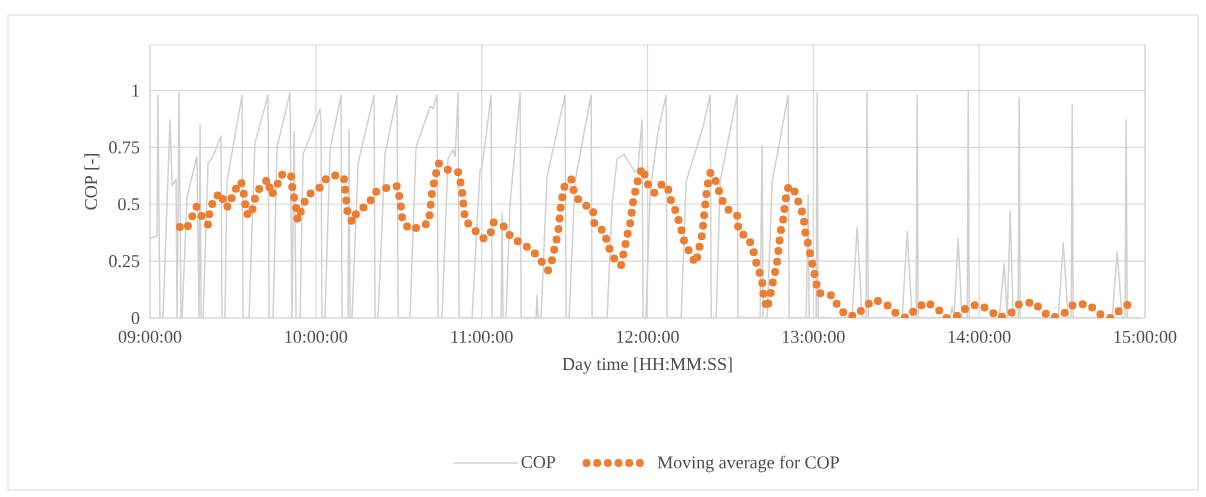  What do you see at coordinates (135, 90) in the screenshot?
I see `y-tick-label: 1` at bounding box center [135, 90].